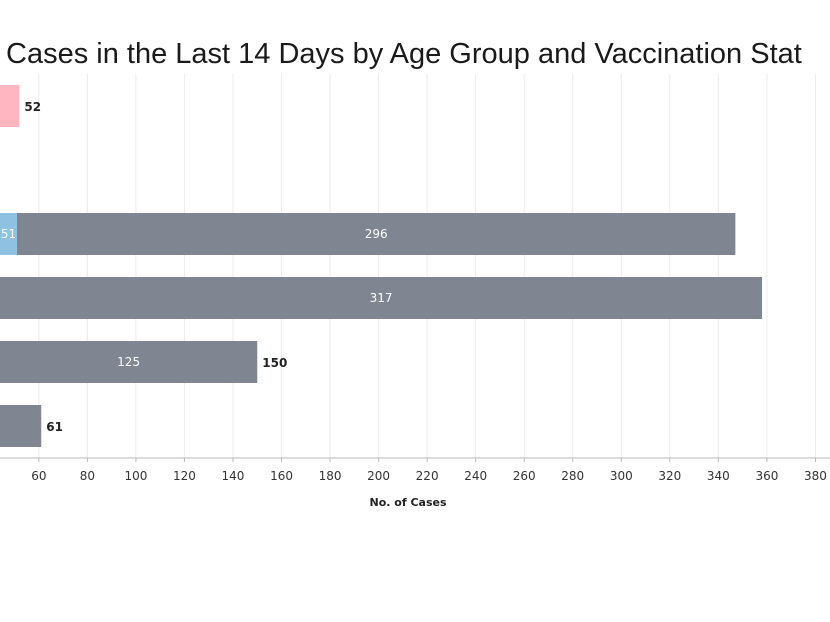 Image resolution: width=830 pixels, height=622 pixels. I want to click on x-tick-label: 140, so click(233, 476).